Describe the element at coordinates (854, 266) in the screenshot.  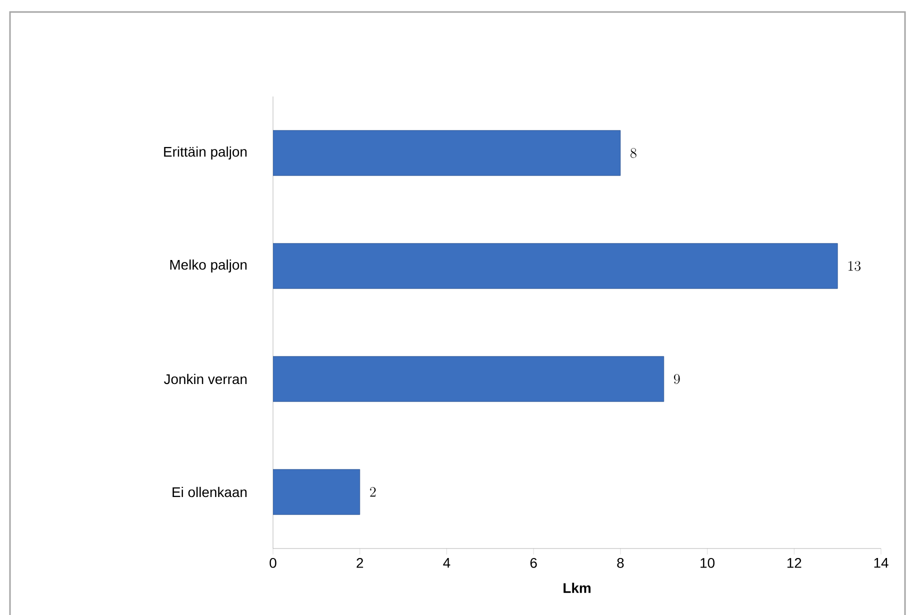
I see `data-label: 13` at that location.